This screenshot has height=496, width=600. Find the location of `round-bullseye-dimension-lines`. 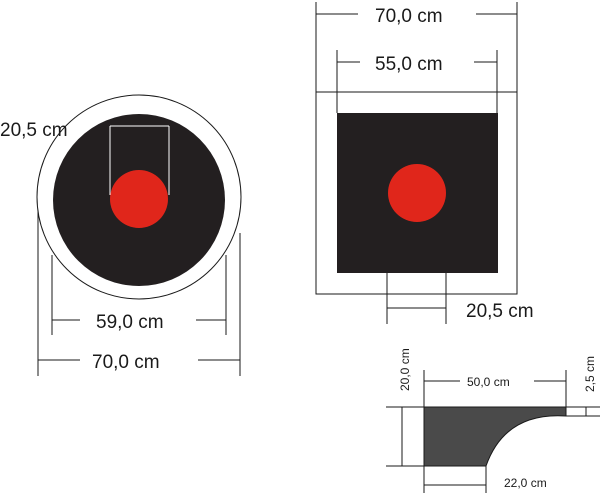

round-bullseye-dimension-lines is located at coordinates (139, 160).